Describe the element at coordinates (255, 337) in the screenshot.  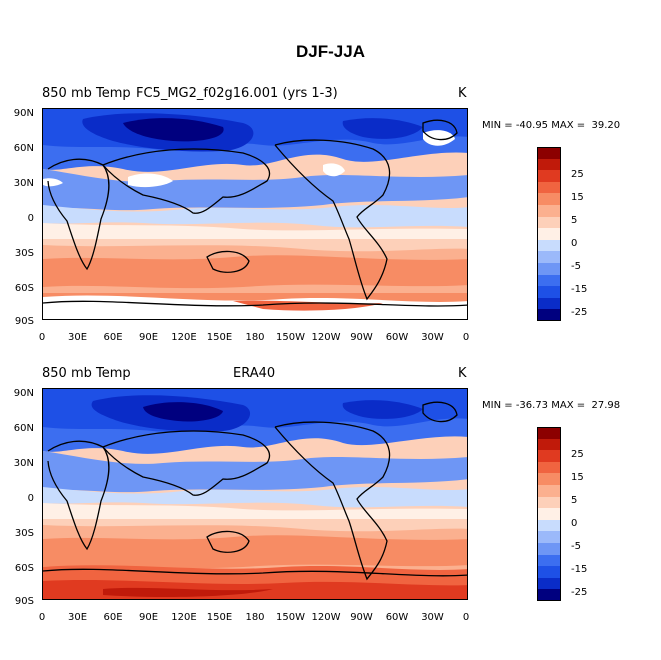
I see `x-tick-label: 180` at that location.